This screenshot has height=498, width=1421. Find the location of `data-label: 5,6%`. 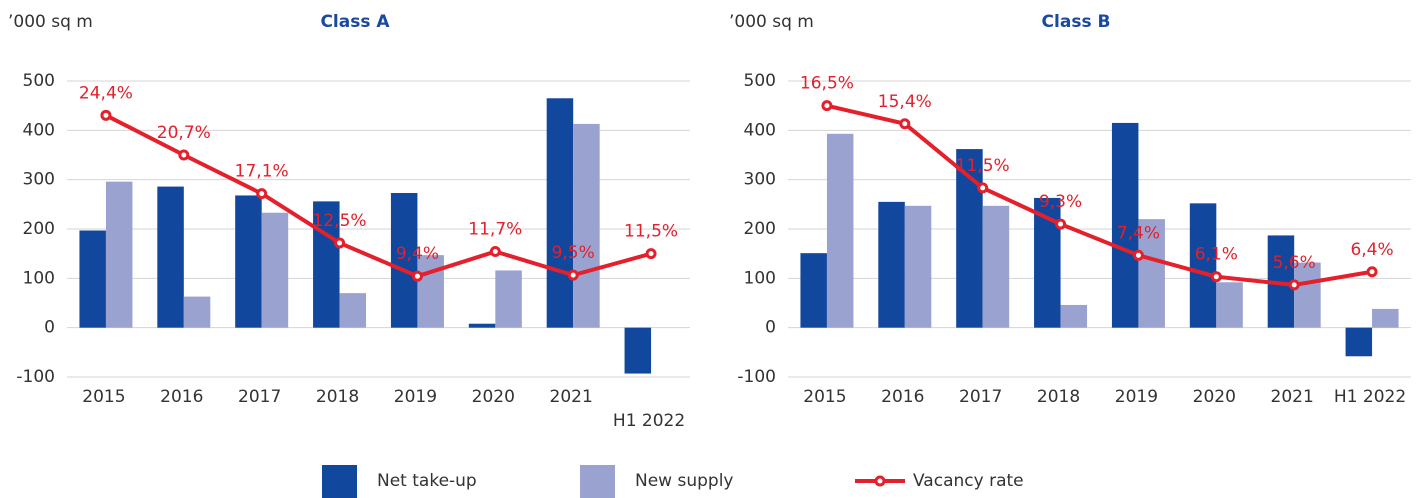

data-label: 5,6% is located at coordinates (1294, 263).